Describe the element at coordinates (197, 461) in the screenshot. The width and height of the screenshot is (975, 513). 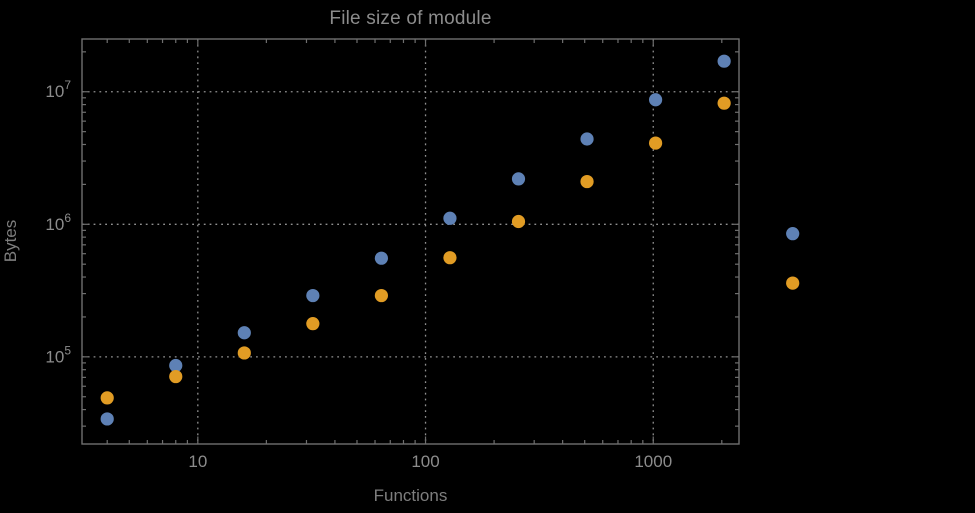
I see `x-tick-label: 10` at that location.